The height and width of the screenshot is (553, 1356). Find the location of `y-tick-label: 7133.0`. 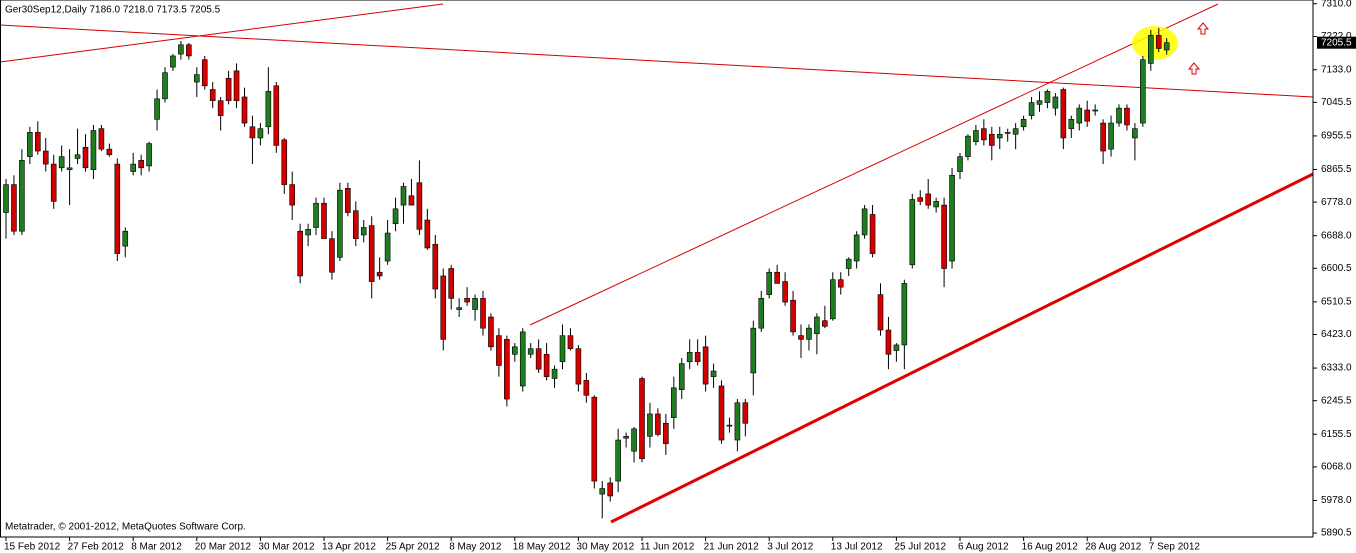

y-tick-label: 7133.0 is located at coordinates (1336, 69).